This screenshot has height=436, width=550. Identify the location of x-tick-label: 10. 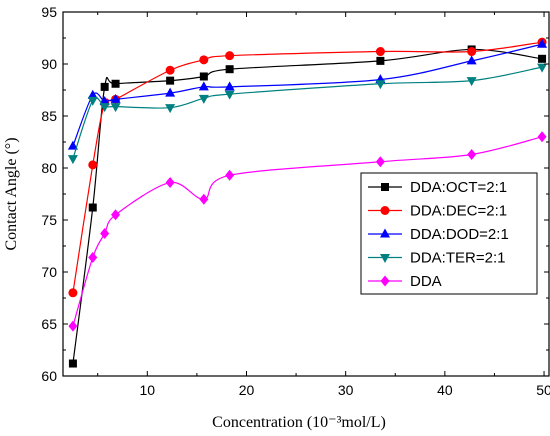
(148, 390).